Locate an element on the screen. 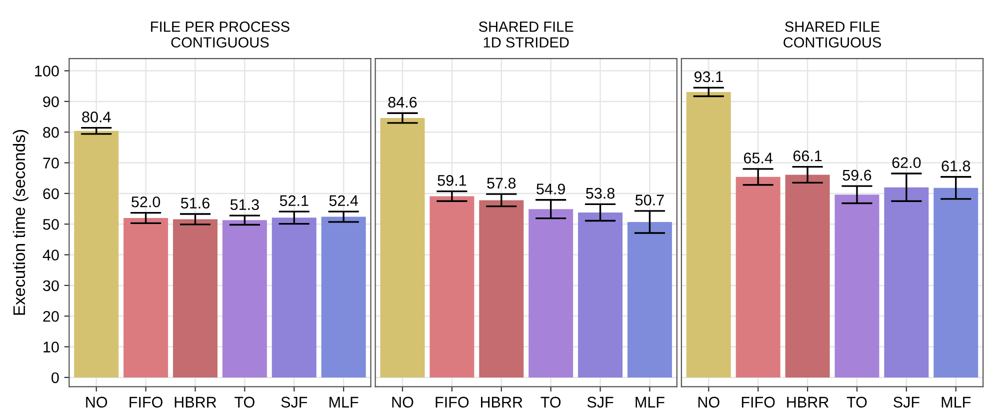  y-tick-label: 60 is located at coordinates (51, 194).